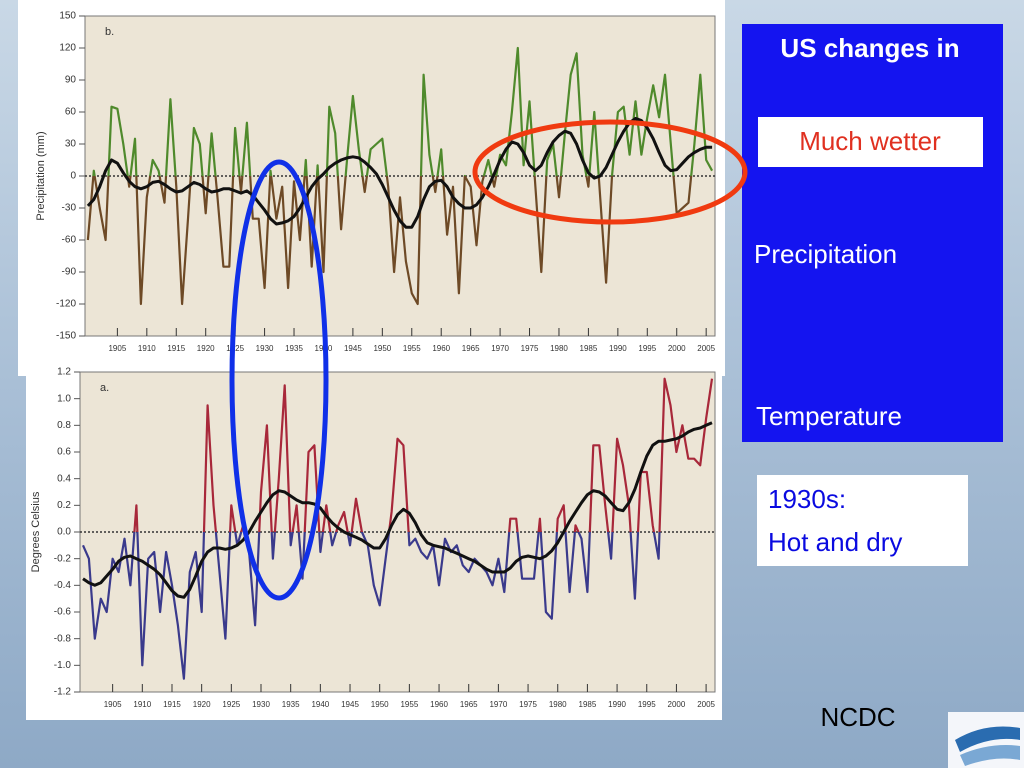 The width and height of the screenshot is (1024, 773). Describe the element at coordinates (807, 499) in the screenshot. I see `callout: 1930s:` at that location.